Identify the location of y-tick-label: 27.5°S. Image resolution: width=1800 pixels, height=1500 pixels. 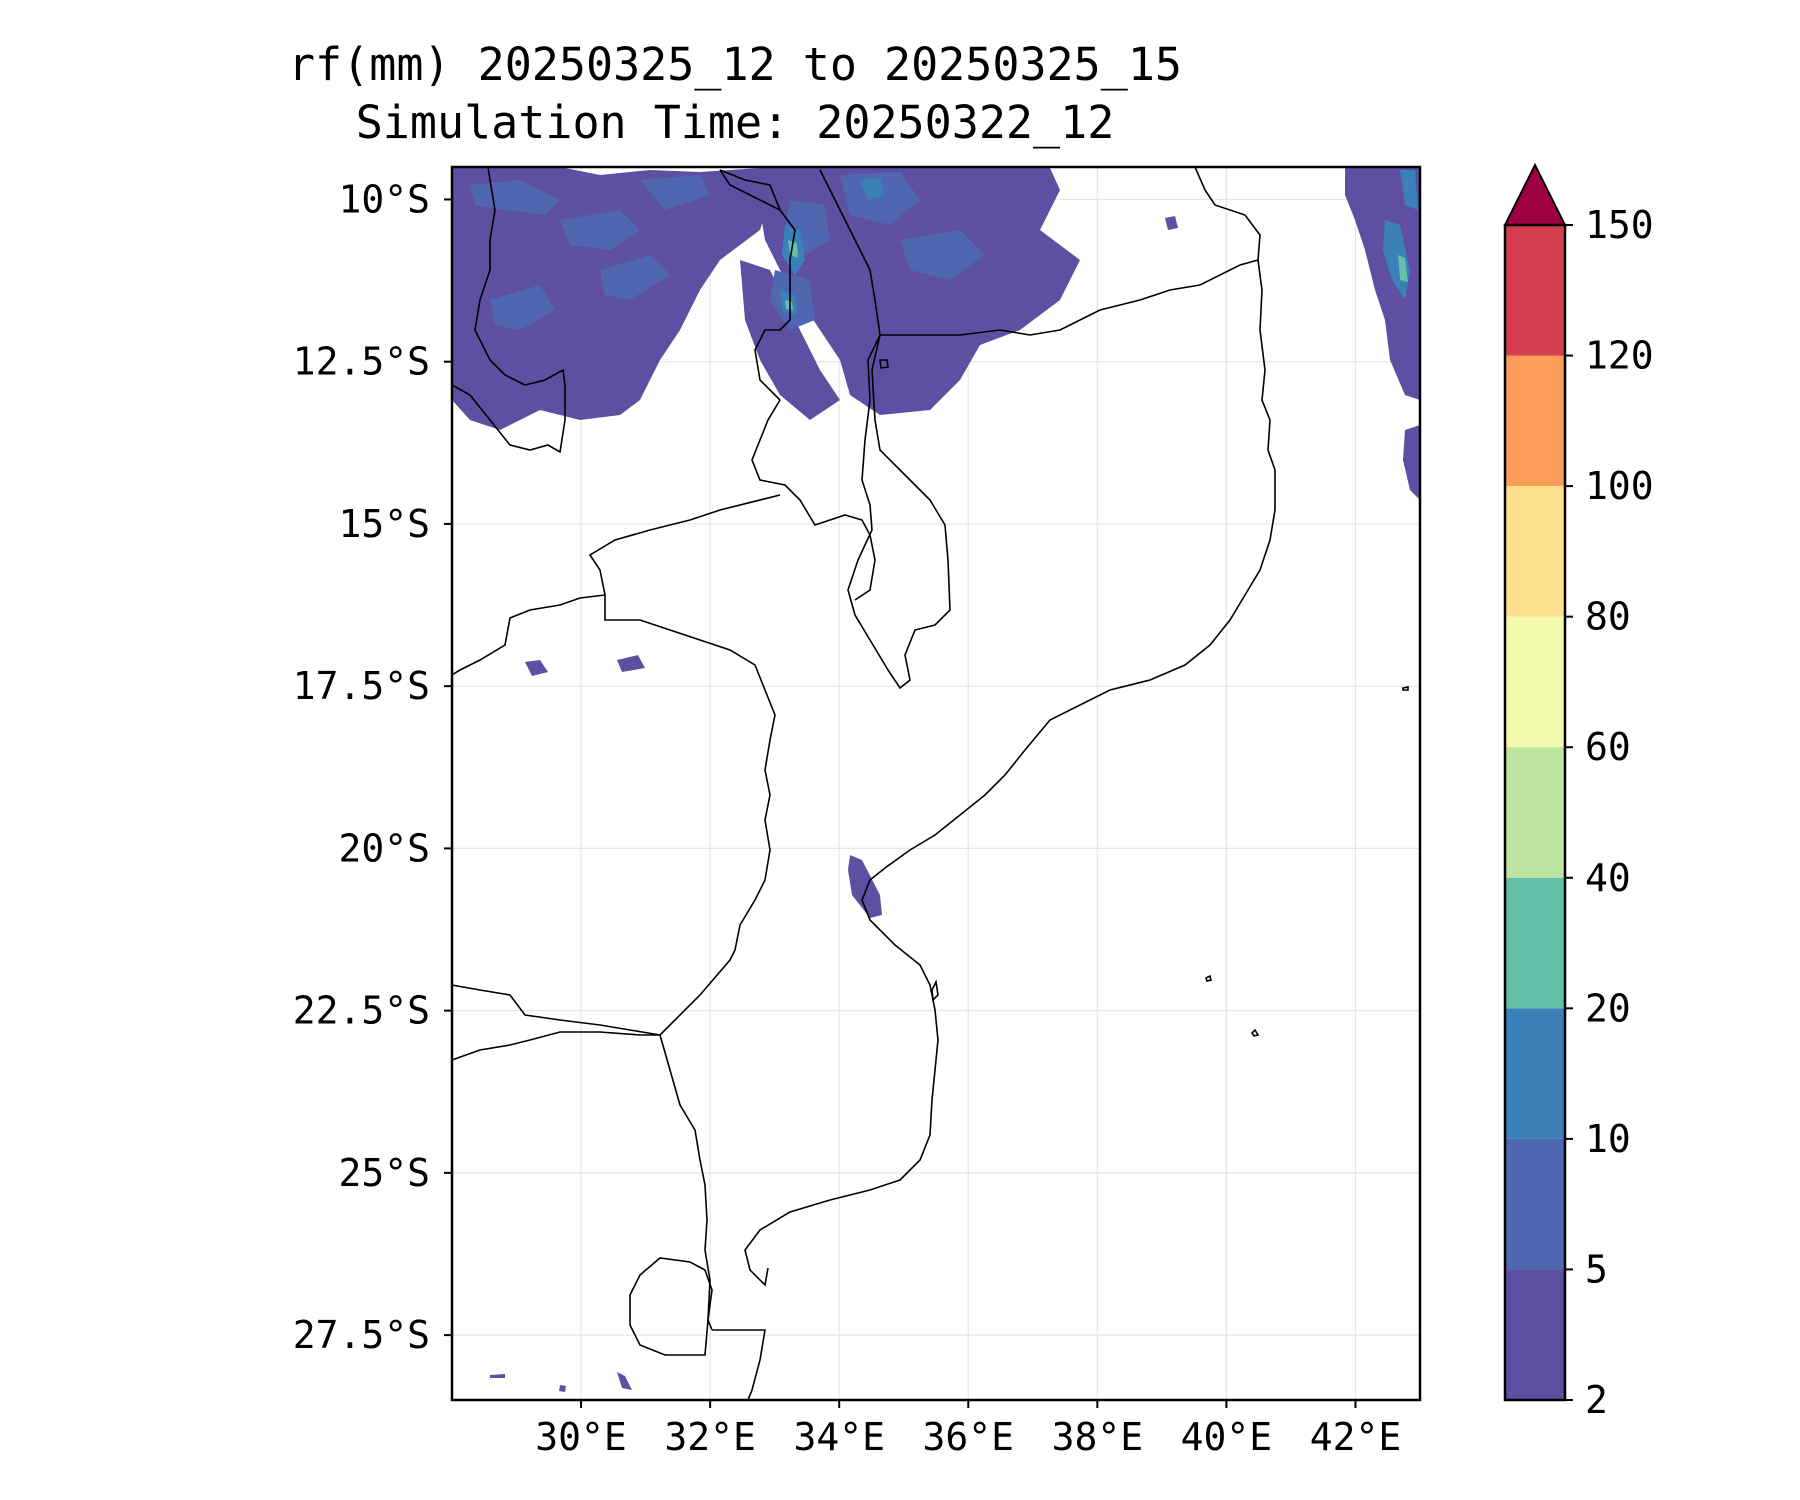
(361, 1335).